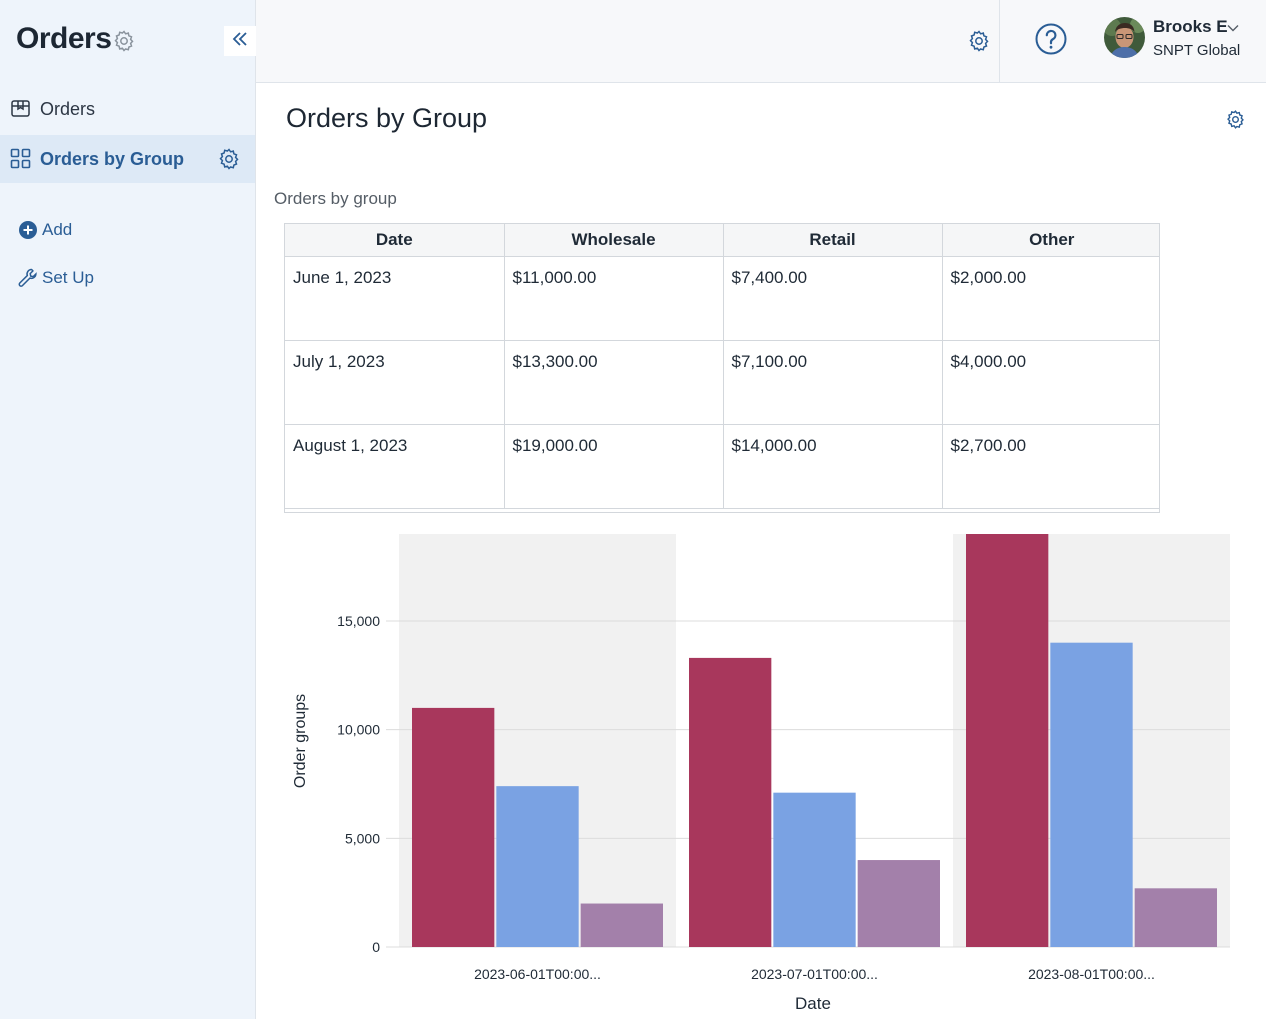 The image size is (1266, 1024). What do you see at coordinates (1051, 39) in the screenshot?
I see `help-icon` at bounding box center [1051, 39].